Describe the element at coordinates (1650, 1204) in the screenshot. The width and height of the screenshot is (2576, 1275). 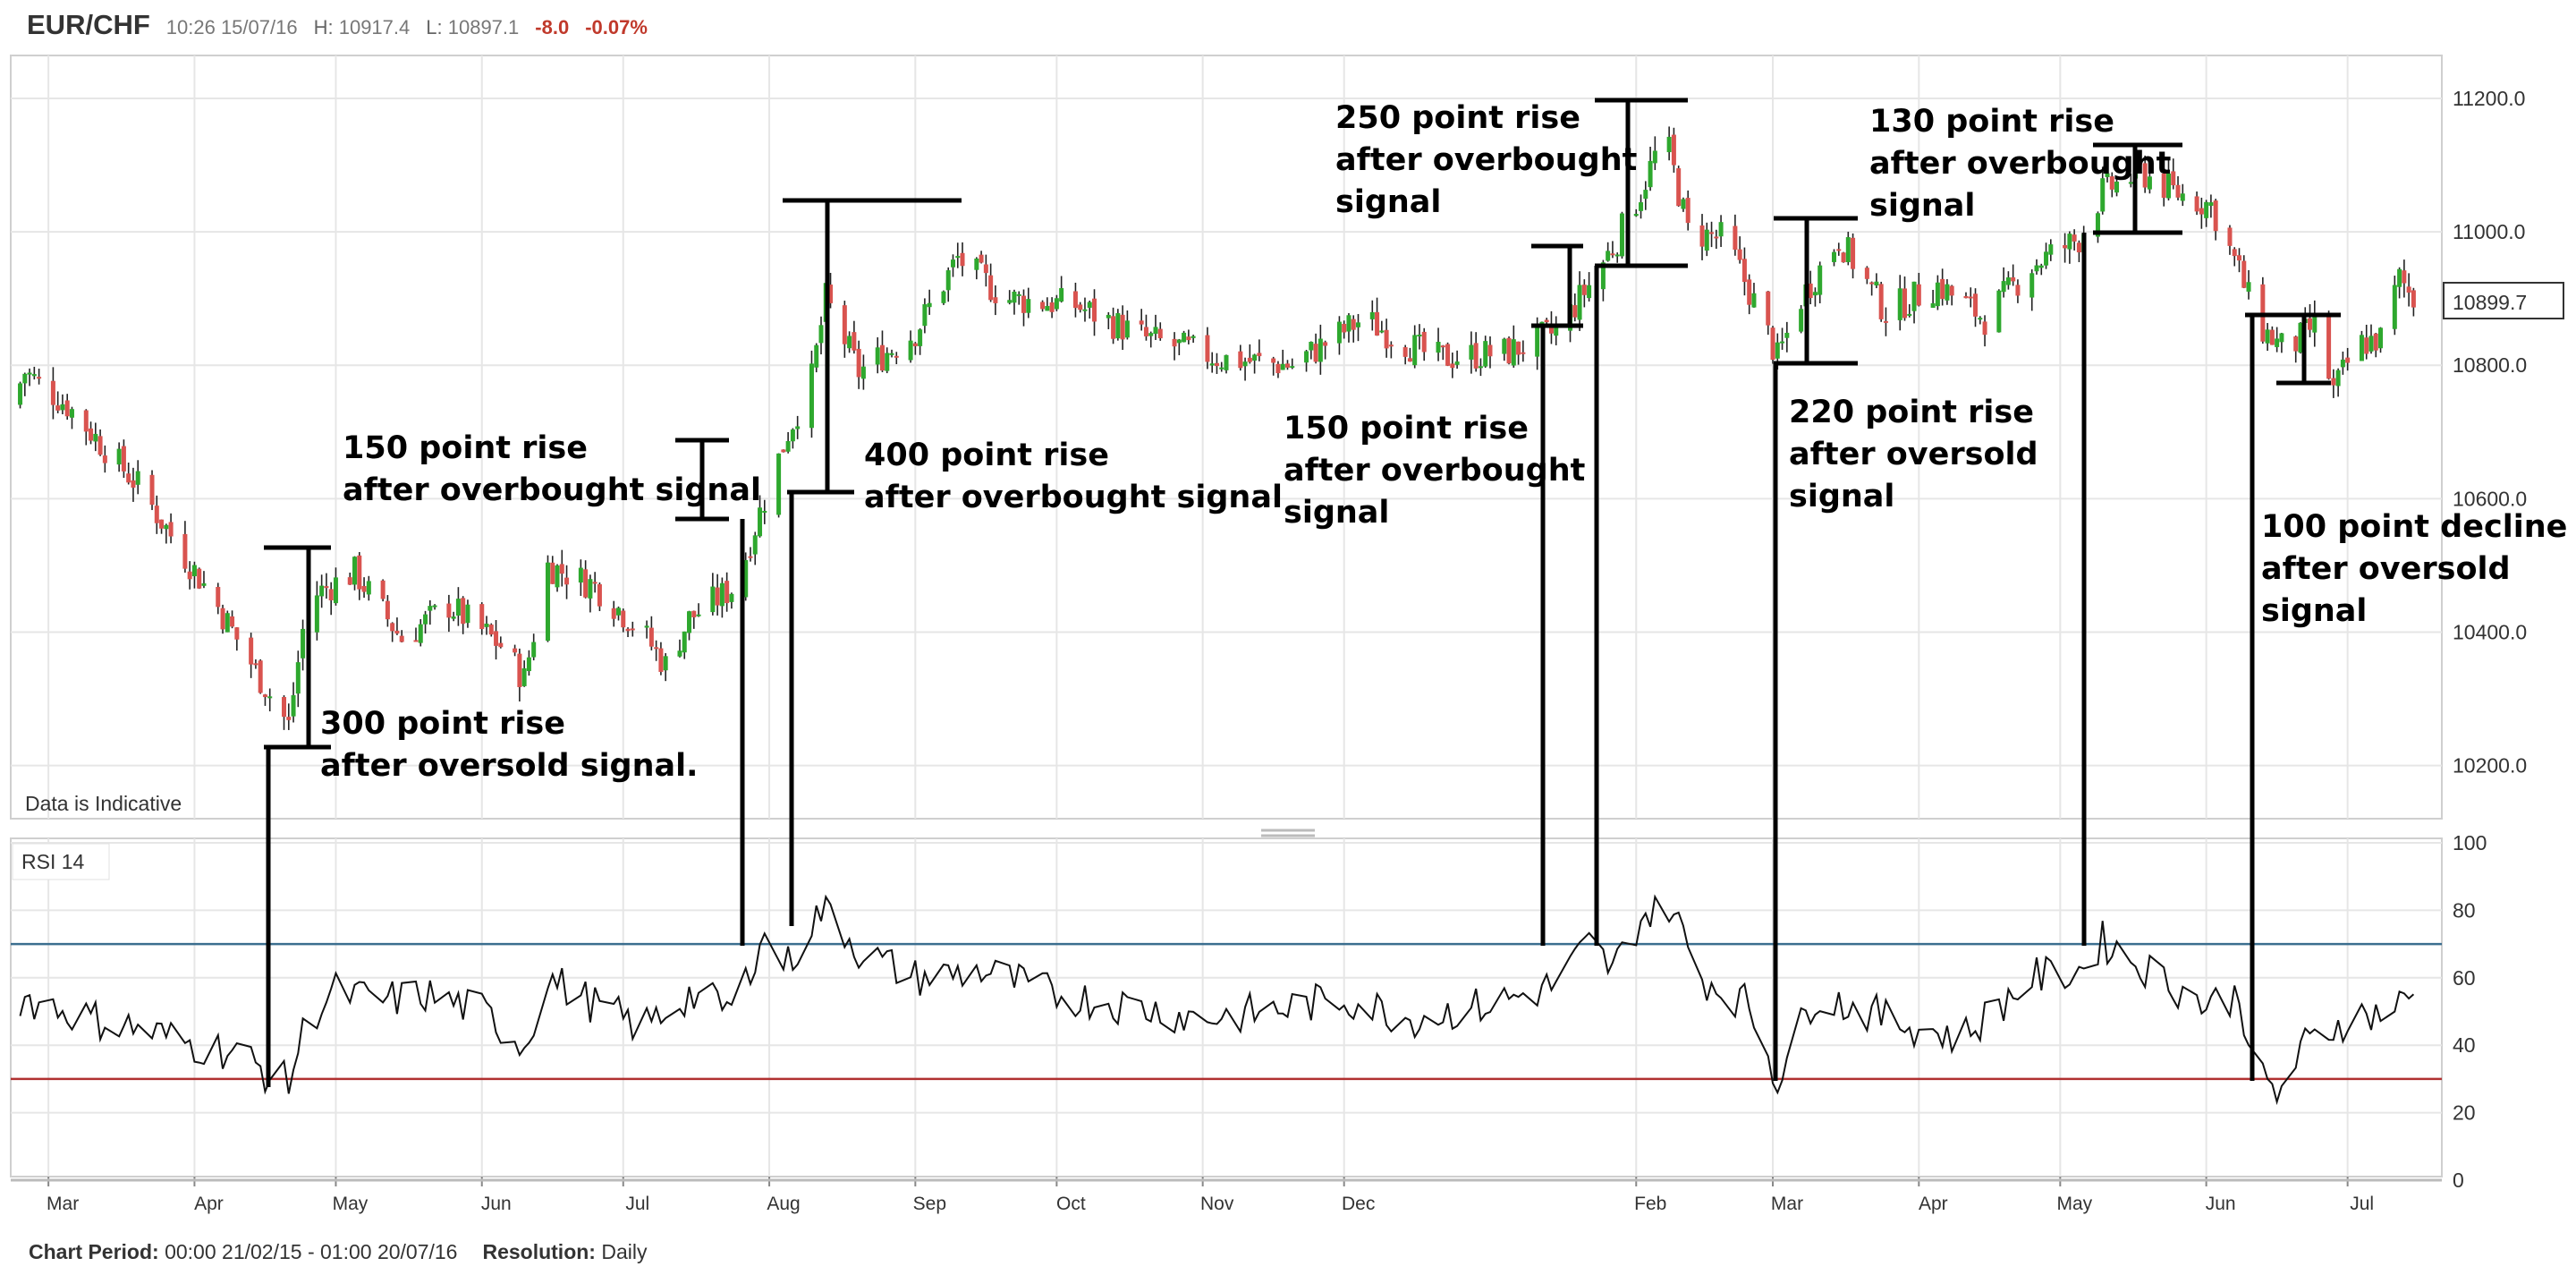
I see `x-tick-label: Feb` at that location.